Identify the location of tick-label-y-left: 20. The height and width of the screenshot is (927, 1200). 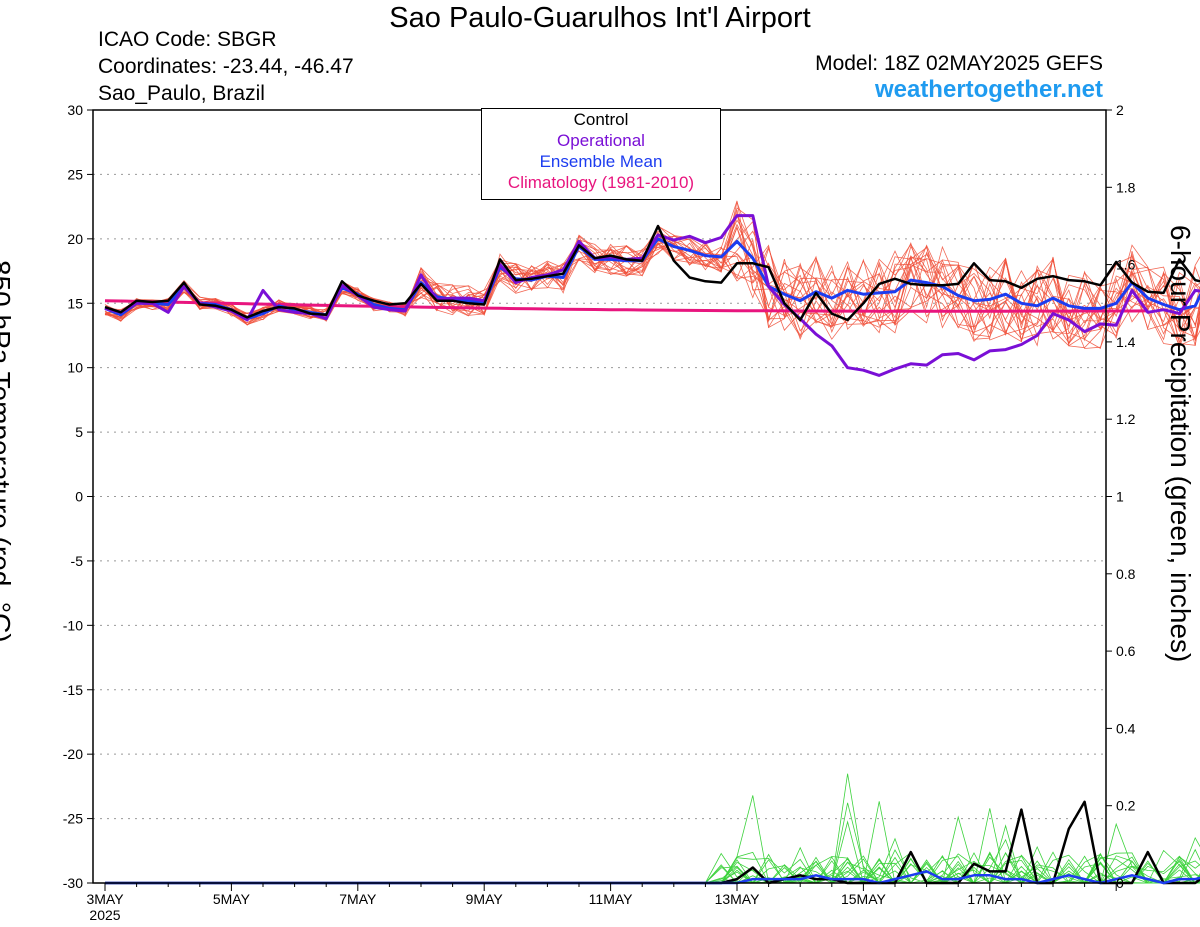
(75, 239).